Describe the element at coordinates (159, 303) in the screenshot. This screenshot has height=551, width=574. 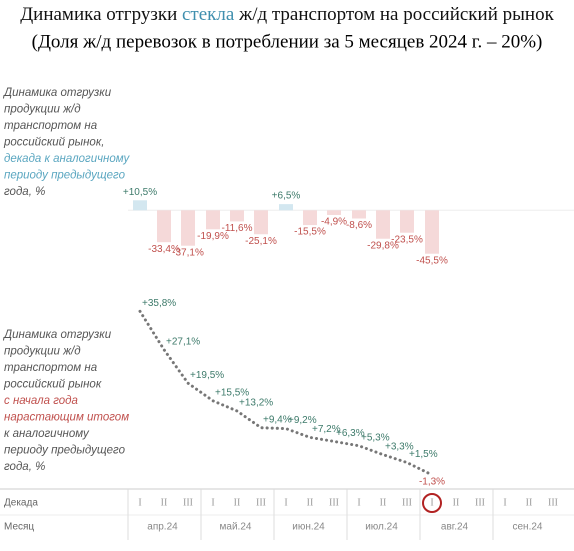
I see `data-label: +35,8%` at that location.